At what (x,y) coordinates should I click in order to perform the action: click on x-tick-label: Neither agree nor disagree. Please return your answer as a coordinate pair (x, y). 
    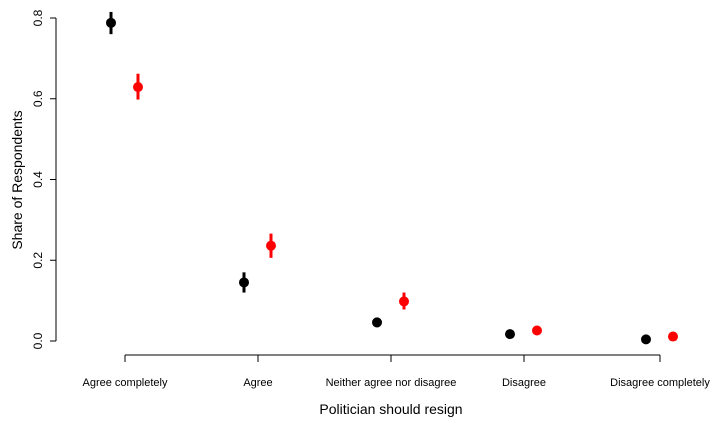
    Looking at the image, I should click on (391, 383).